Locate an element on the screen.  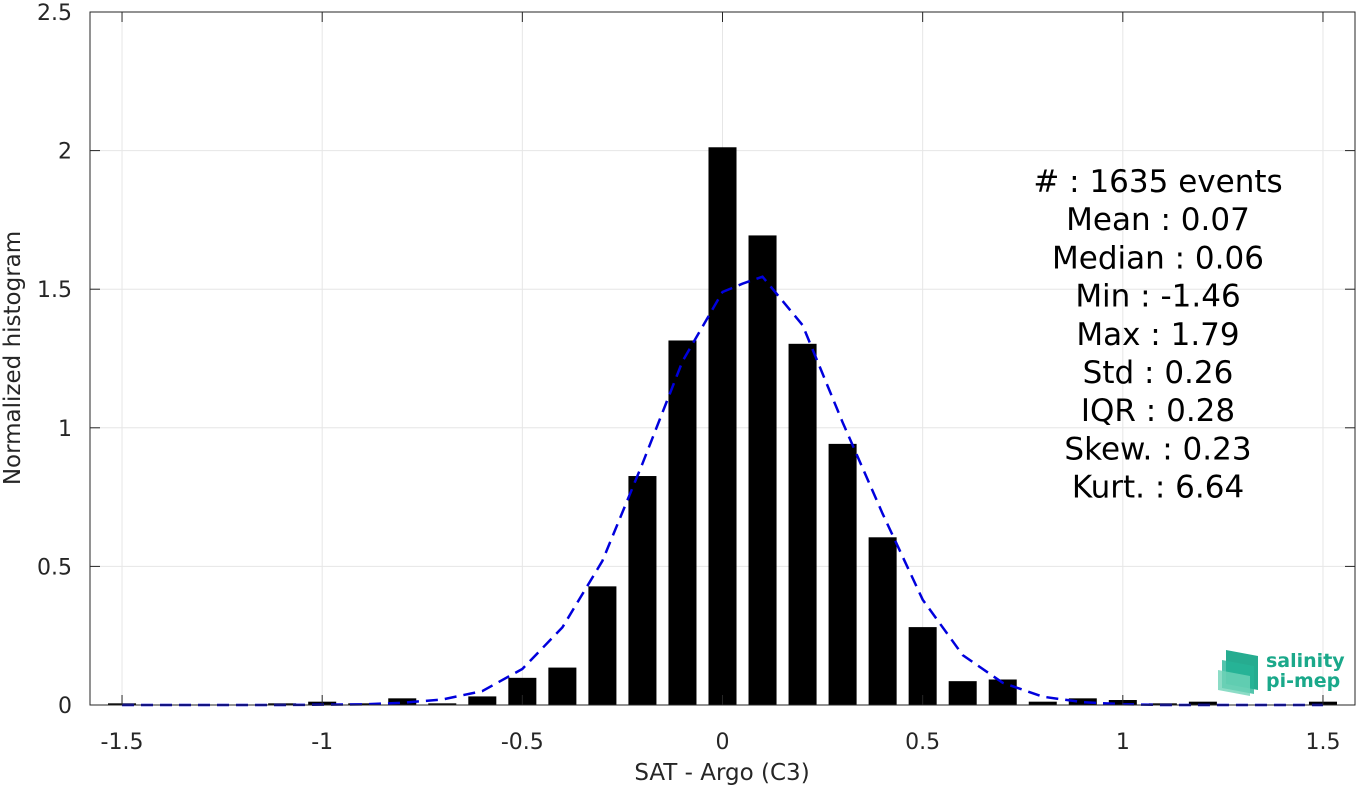
stat-line: IQR : 0.28 is located at coordinates (1158, 411).